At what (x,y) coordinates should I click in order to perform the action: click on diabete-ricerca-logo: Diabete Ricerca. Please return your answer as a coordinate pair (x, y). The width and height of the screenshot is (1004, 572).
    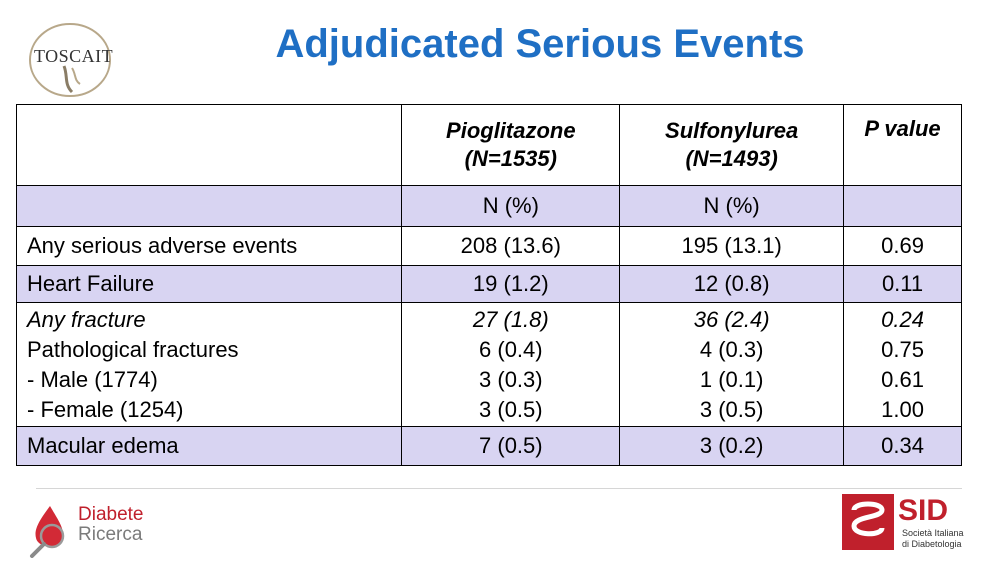
    Looking at the image, I should click on (103, 528).